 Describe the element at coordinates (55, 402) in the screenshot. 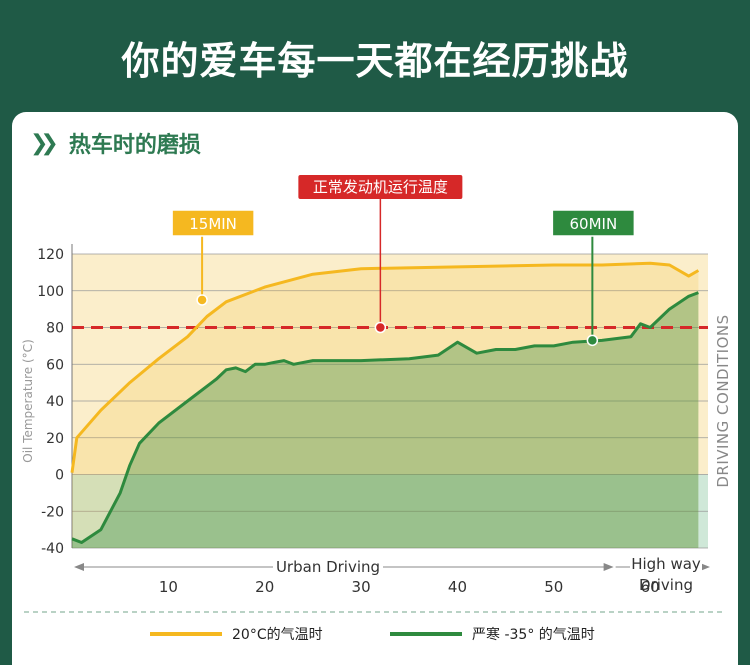

I see `y-tick-label: 40` at that location.